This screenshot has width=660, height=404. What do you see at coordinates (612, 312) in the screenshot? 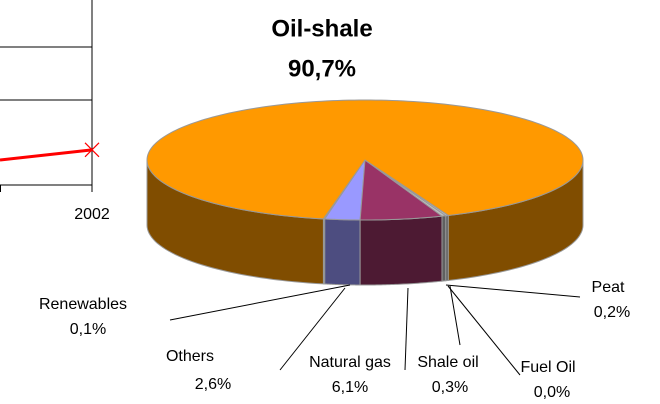
I see `slice-value-label: 0,2%` at bounding box center [612, 312].